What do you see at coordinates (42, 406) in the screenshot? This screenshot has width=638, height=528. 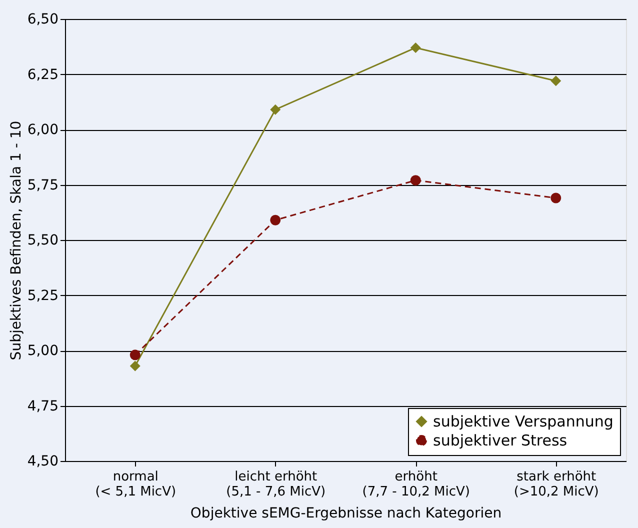 I see `y-tick-label: 4,75` at bounding box center [42, 406].